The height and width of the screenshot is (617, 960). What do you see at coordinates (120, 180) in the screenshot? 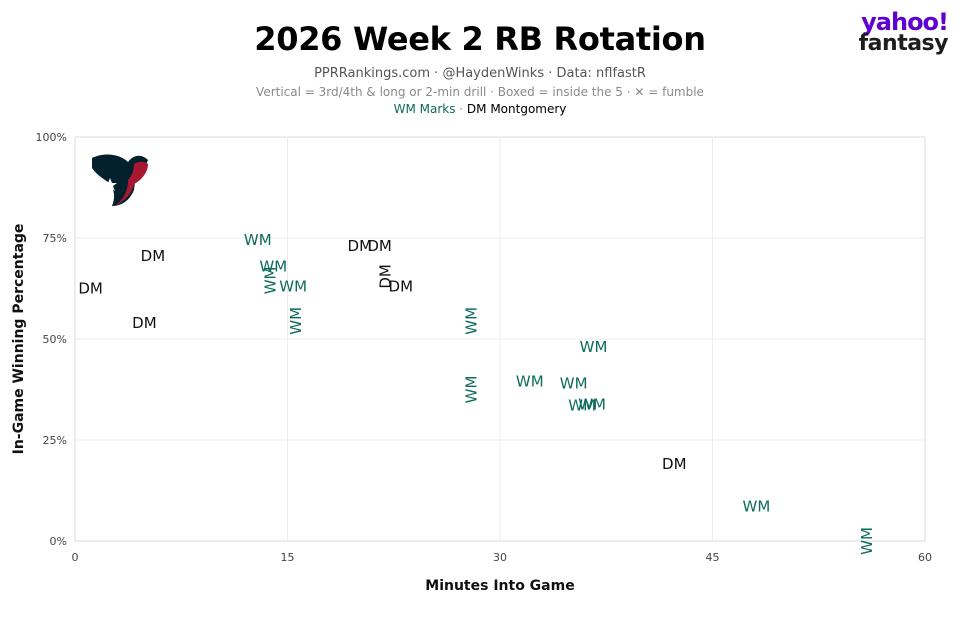
I see `texans-logo-icon` at bounding box center [120, 180].